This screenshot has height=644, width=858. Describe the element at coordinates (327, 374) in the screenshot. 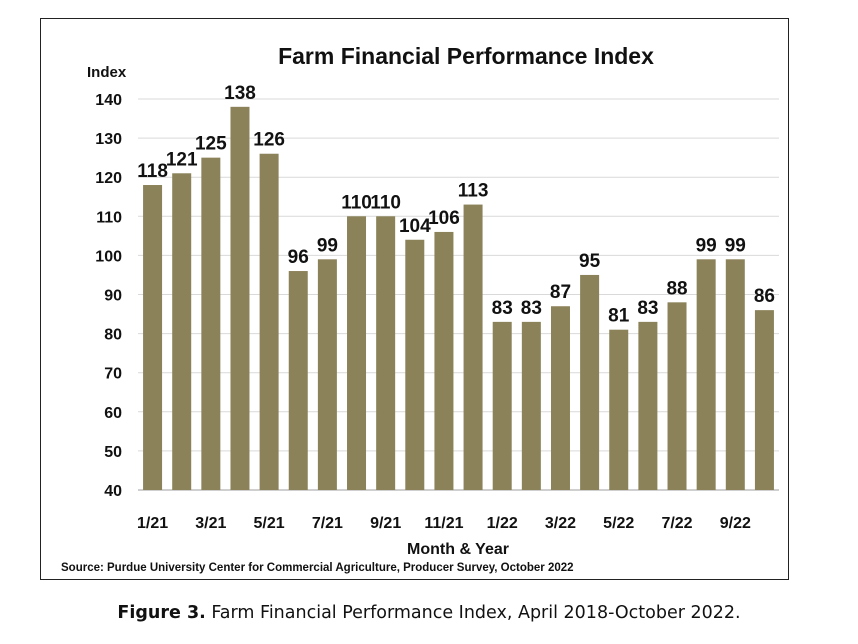

I see `bar-7/21` at that location.